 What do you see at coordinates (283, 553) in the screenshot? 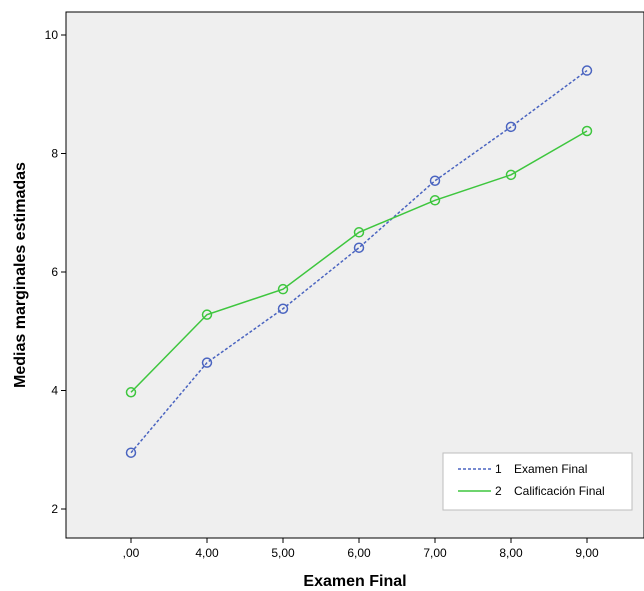
I see `x-tick-label: 5,00` at bounding box center [283, 553].